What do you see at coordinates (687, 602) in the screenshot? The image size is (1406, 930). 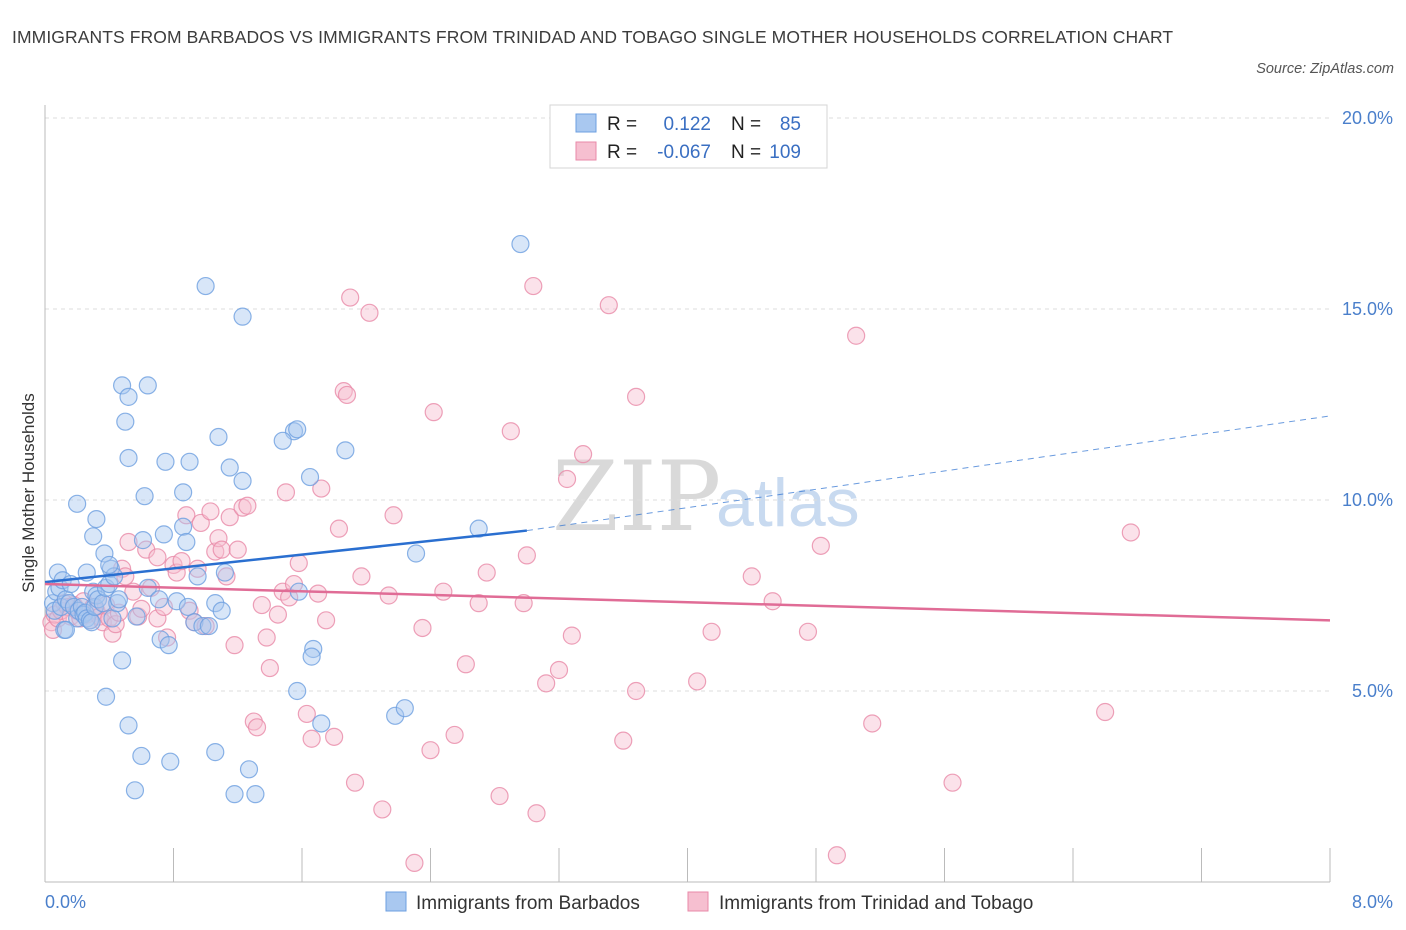 I see `trinidad-trend-line` at bounding box center [687, 602].